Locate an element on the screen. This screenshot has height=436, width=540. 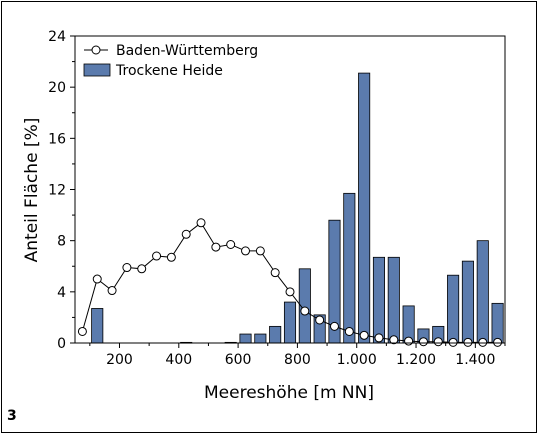
figure-number: 3 is located at coordinates (12, 416).